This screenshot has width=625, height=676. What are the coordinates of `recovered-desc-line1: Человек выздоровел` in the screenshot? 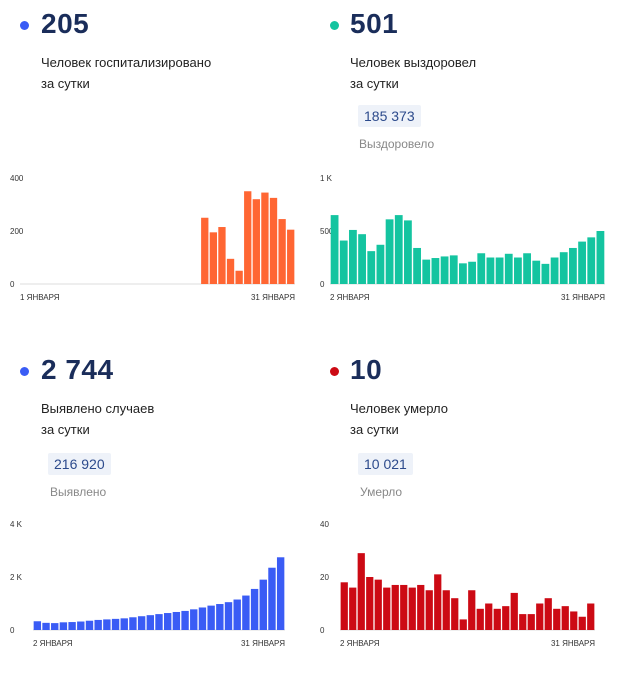 It's located at (413, 62).